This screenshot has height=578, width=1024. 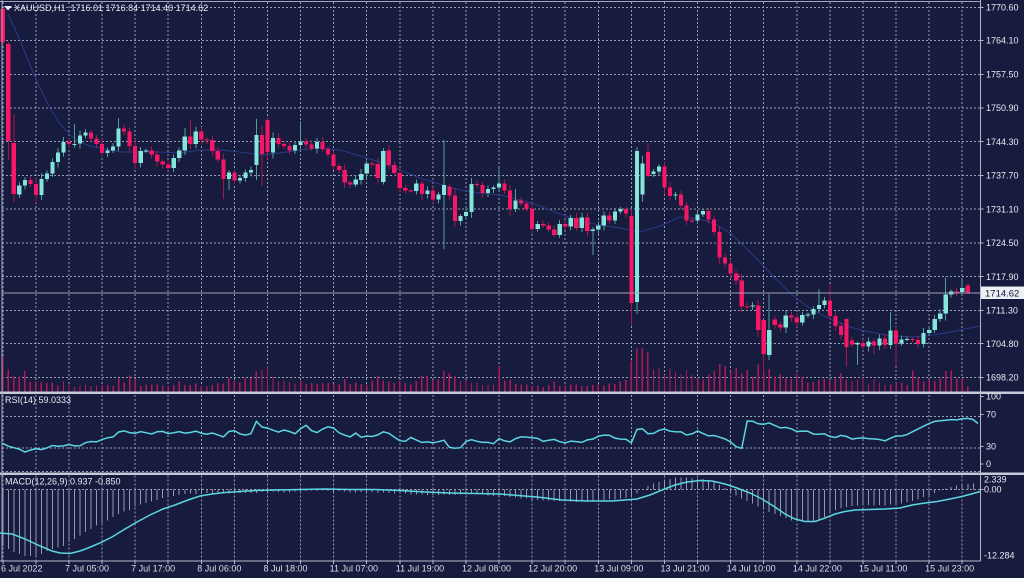 I want to click on svg-text: 0, so click(x=988, y=464).